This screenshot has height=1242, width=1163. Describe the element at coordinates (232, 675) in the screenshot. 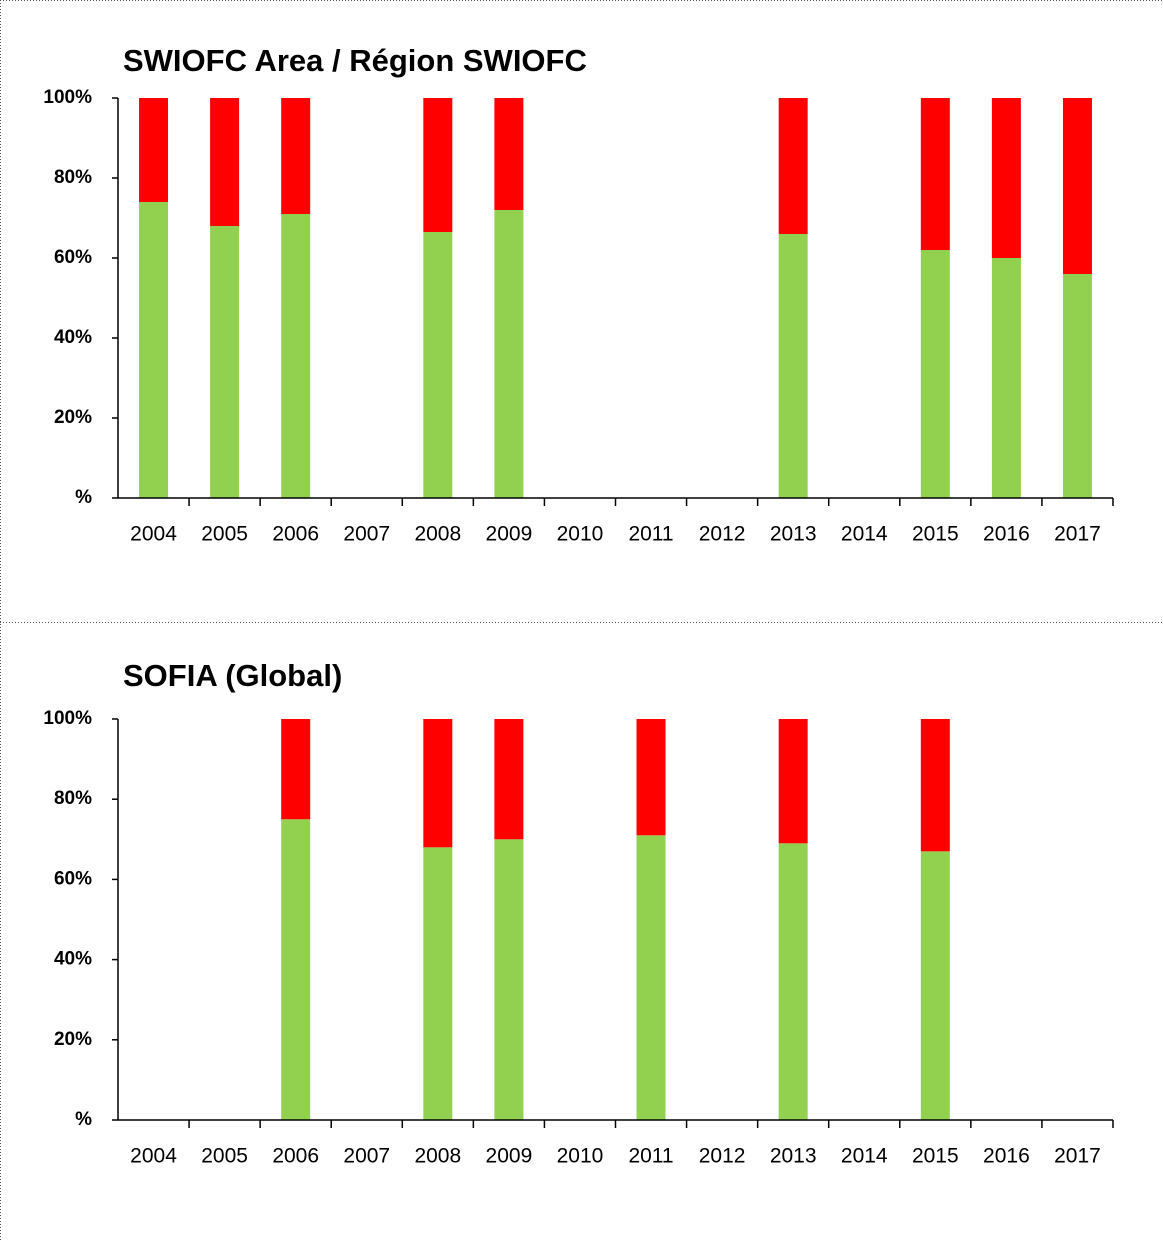

I see `chart-title: SOFIA (Global)` at that location.